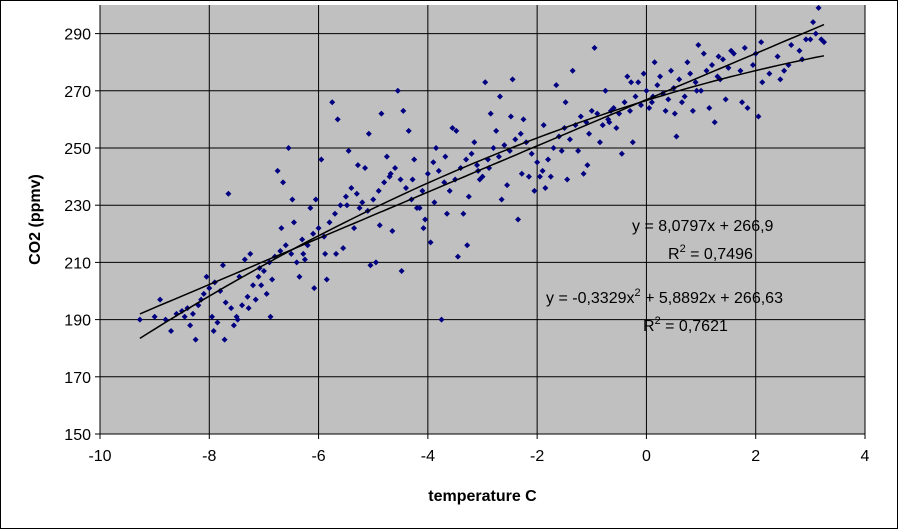 This screenshot has height=529, width=898. What do you see at coordinates (703, 226) in the screenshot?
I see `linear-equation: y = 8,0797x + 266,9` at bounding box center [703, 226].